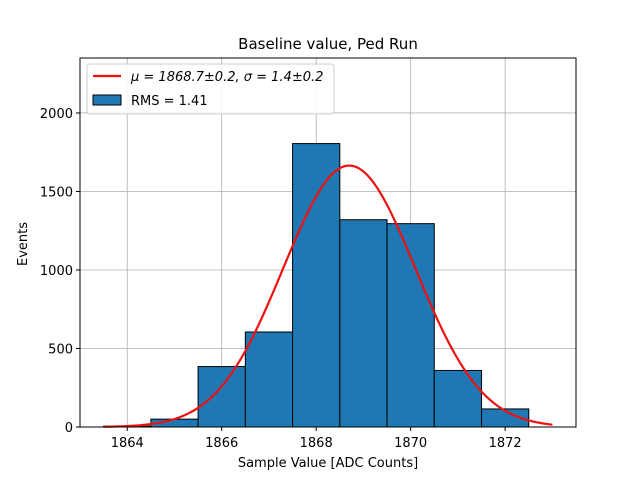 The height and width of the screenshot is (480, 640). I want to click on x-tick-label: 1864, so click(127, 443).